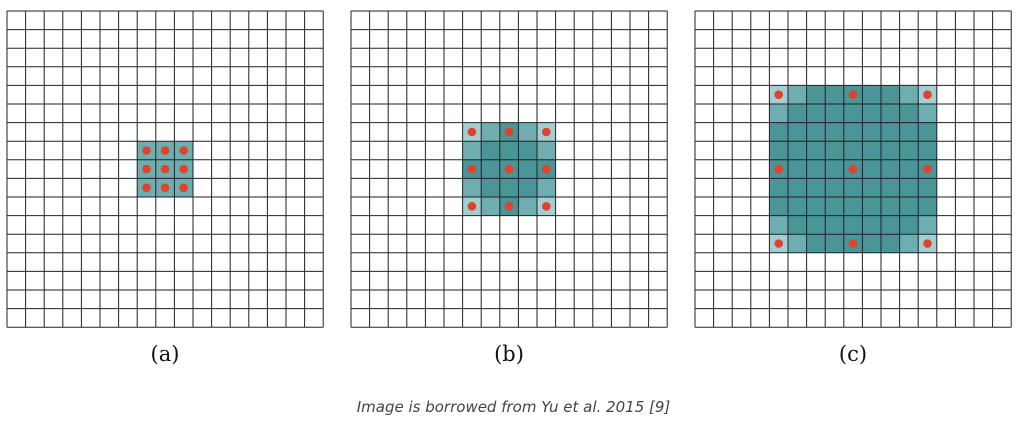  Describe the element at coordinates (509, 354) in the screenshot. I see `panel-label-b: (b)` at that location.